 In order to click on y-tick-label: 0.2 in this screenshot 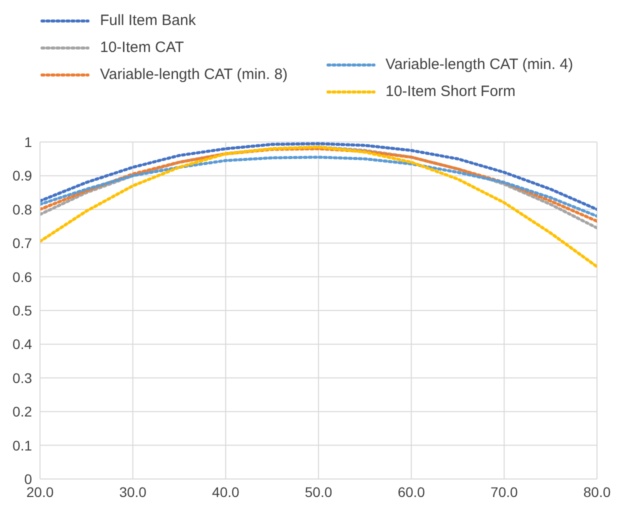, I will do `click(22, 412)`.